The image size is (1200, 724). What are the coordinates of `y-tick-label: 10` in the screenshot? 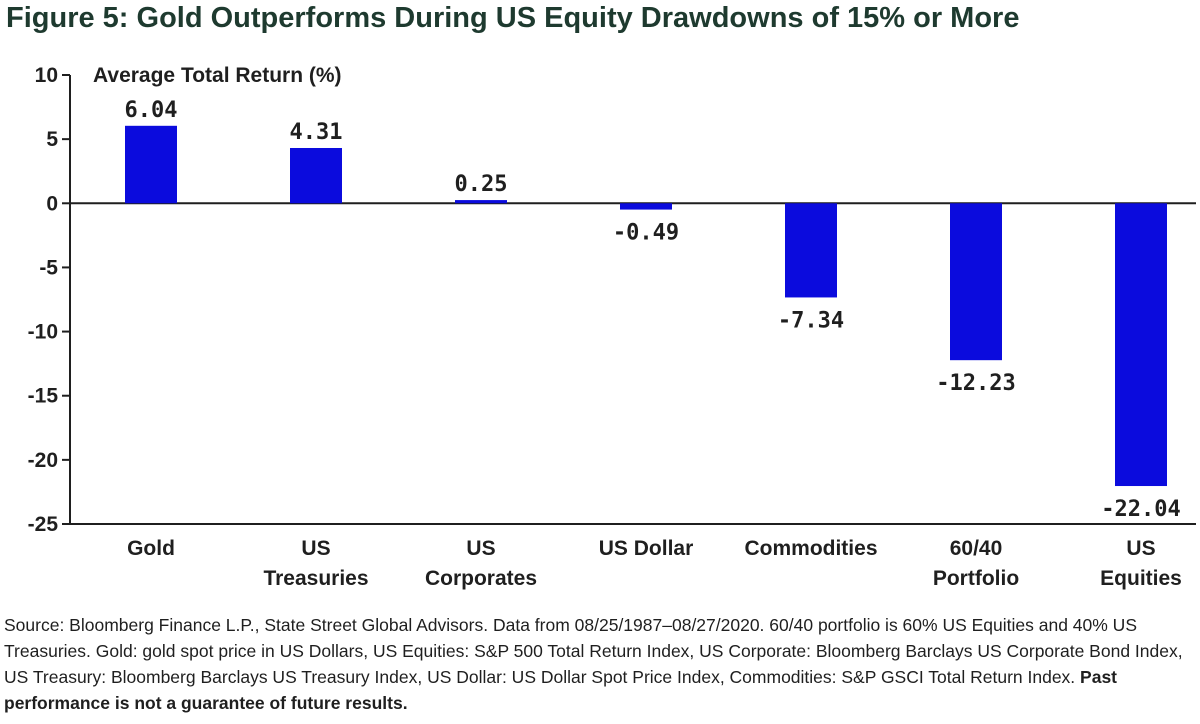 It's located at (46, 75).